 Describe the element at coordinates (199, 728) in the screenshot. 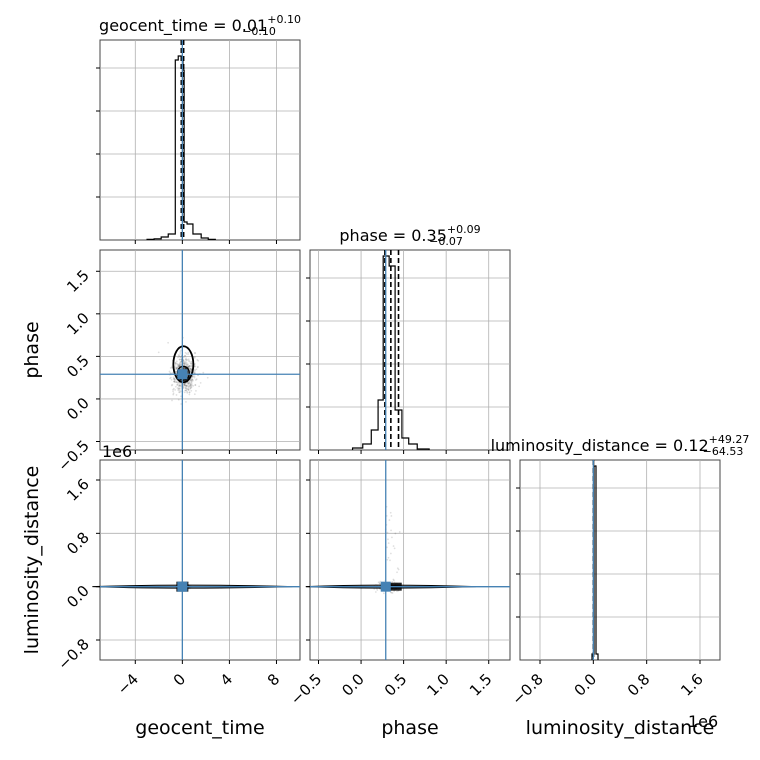

I see `xlabel-geocent_time: geocent_time` at that location.